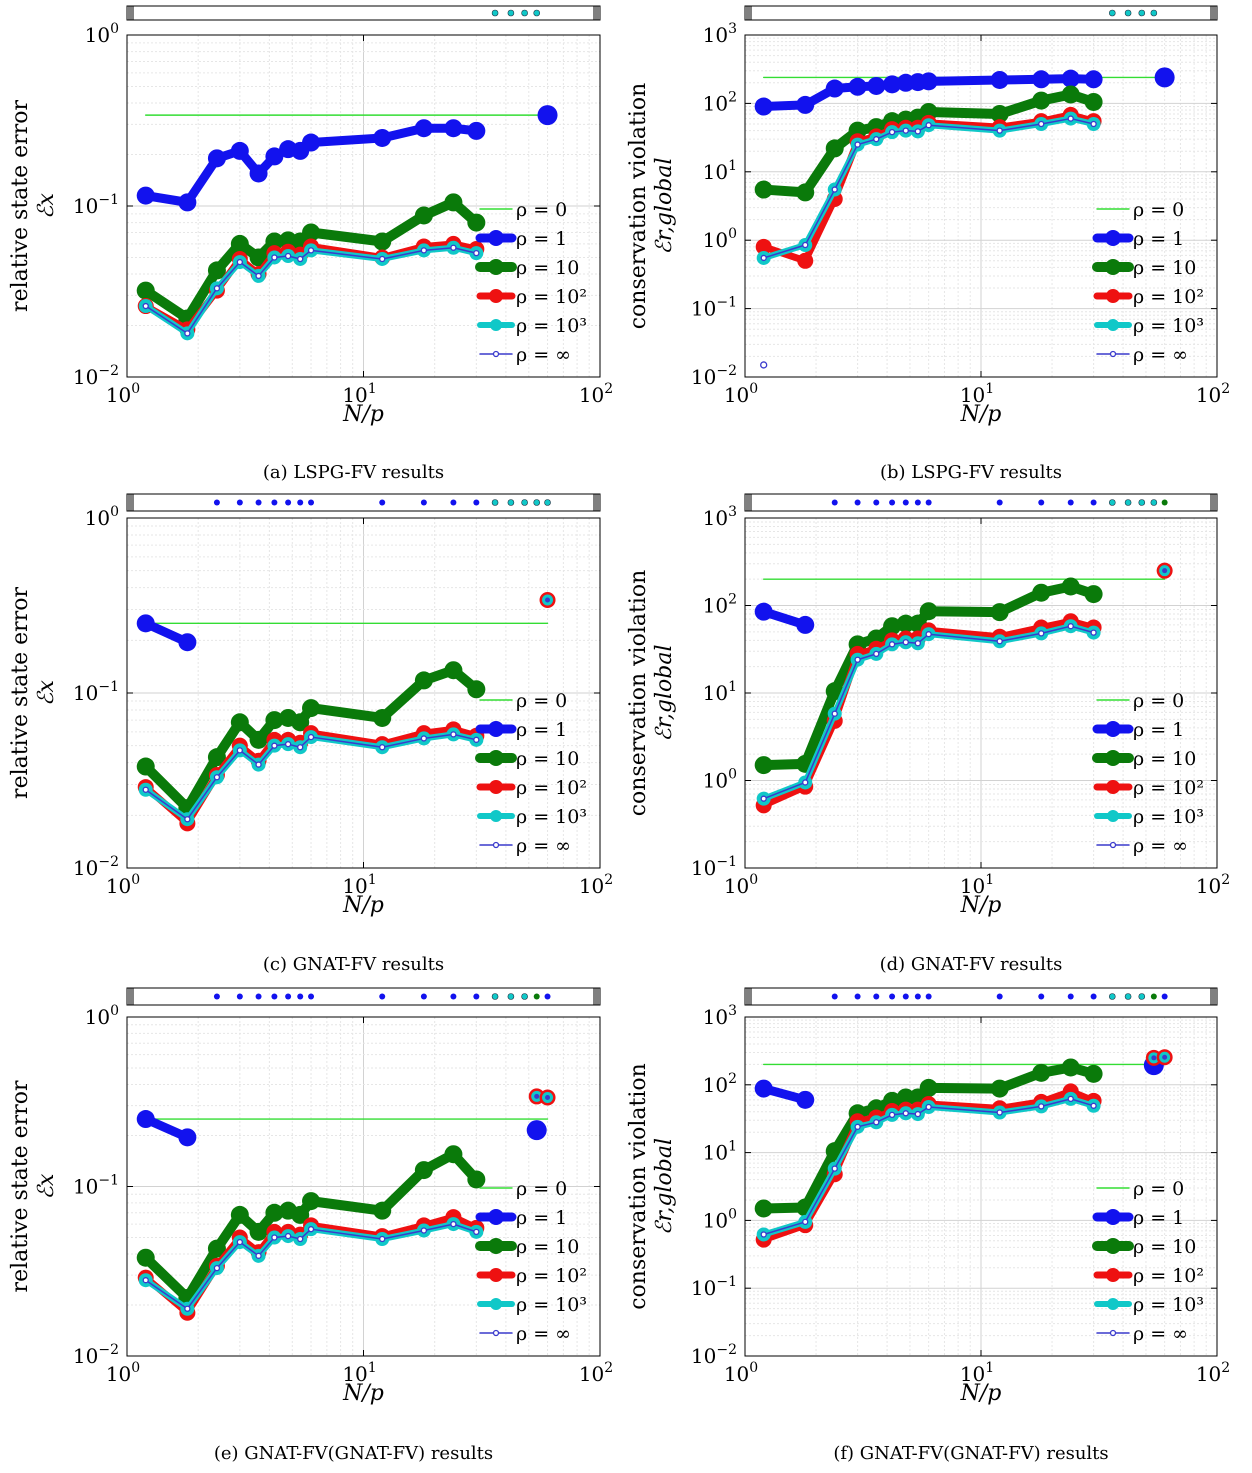 This screenshot has height=1473, width=1252. What do you see at coordinates (714, 376) in the screenshot?
I see `y-tick-label: 10⁻²` at bounding box center [714, 376].